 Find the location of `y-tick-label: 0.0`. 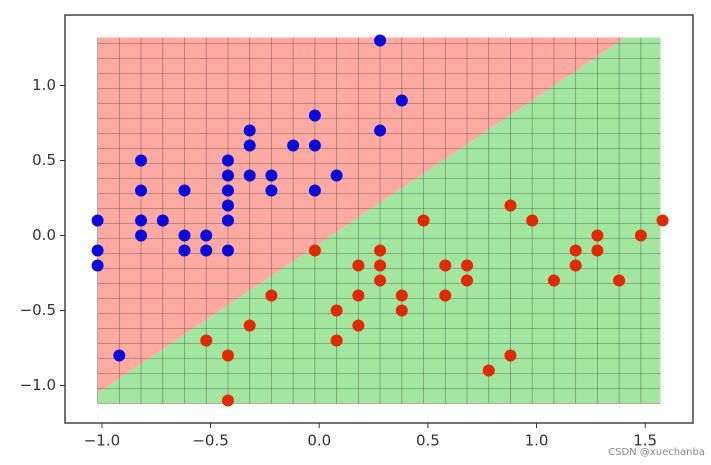

y-tick-label: 0.0 is located at coordinates (44, 235).